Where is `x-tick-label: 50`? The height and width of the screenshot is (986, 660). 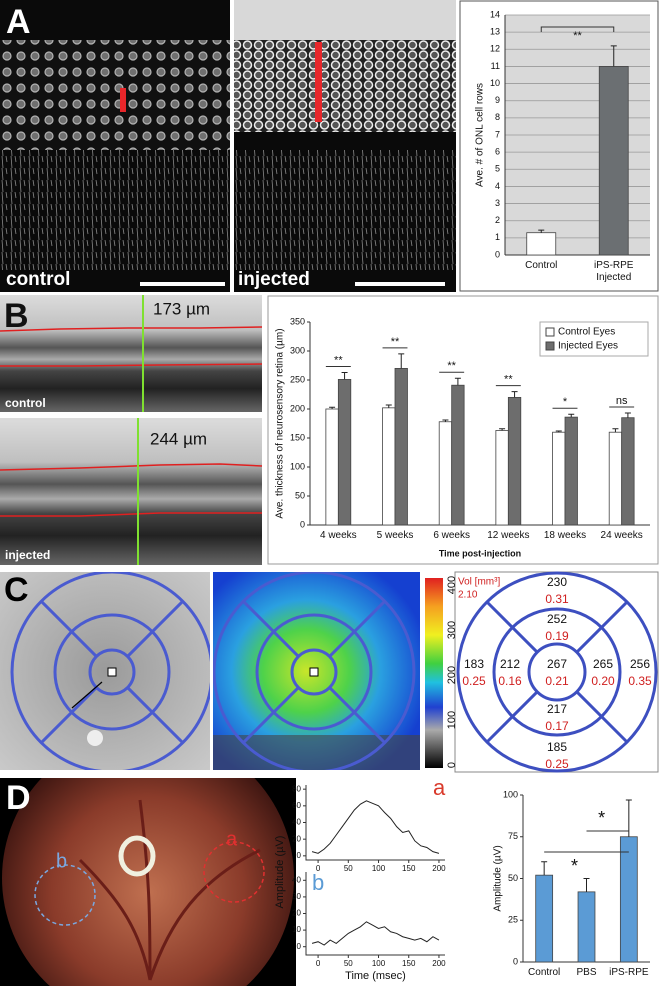 x-tick-label: 50 is located at coordinates (348, 868).